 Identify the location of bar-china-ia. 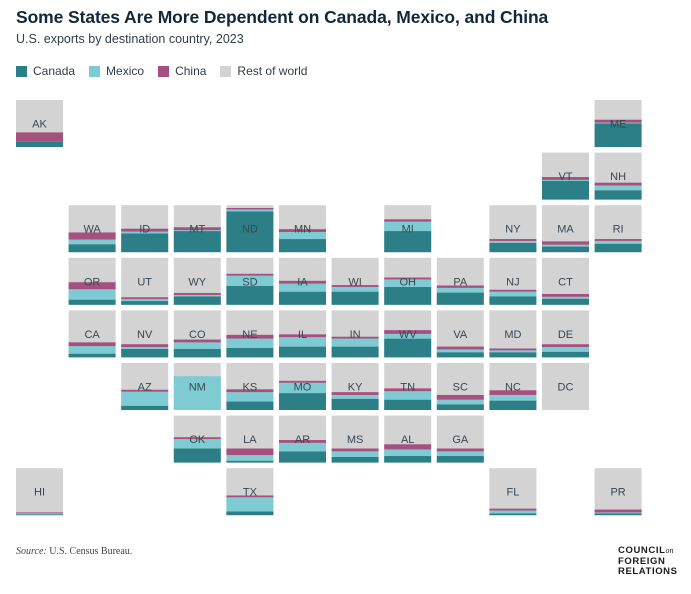
(302, 282).